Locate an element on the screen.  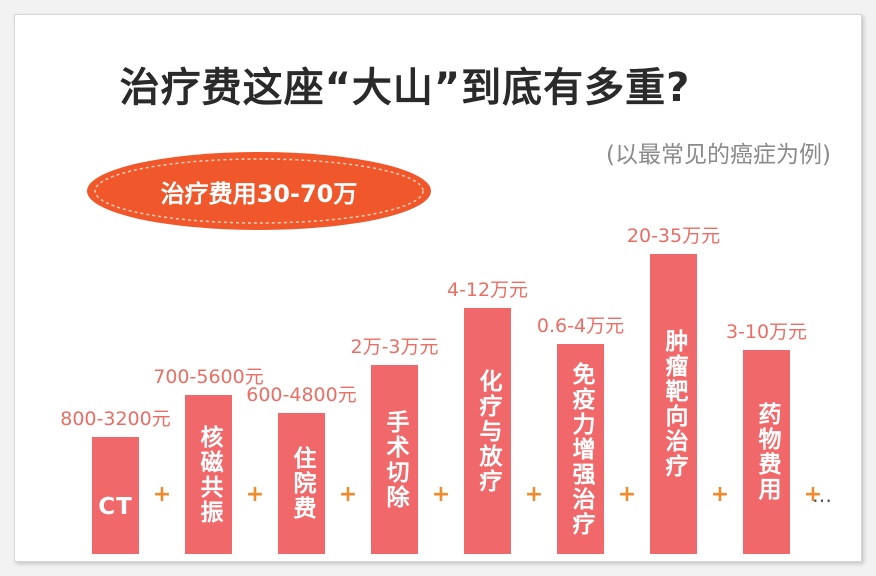
bar-2: 住院费 is located at coordinates (301, 483).